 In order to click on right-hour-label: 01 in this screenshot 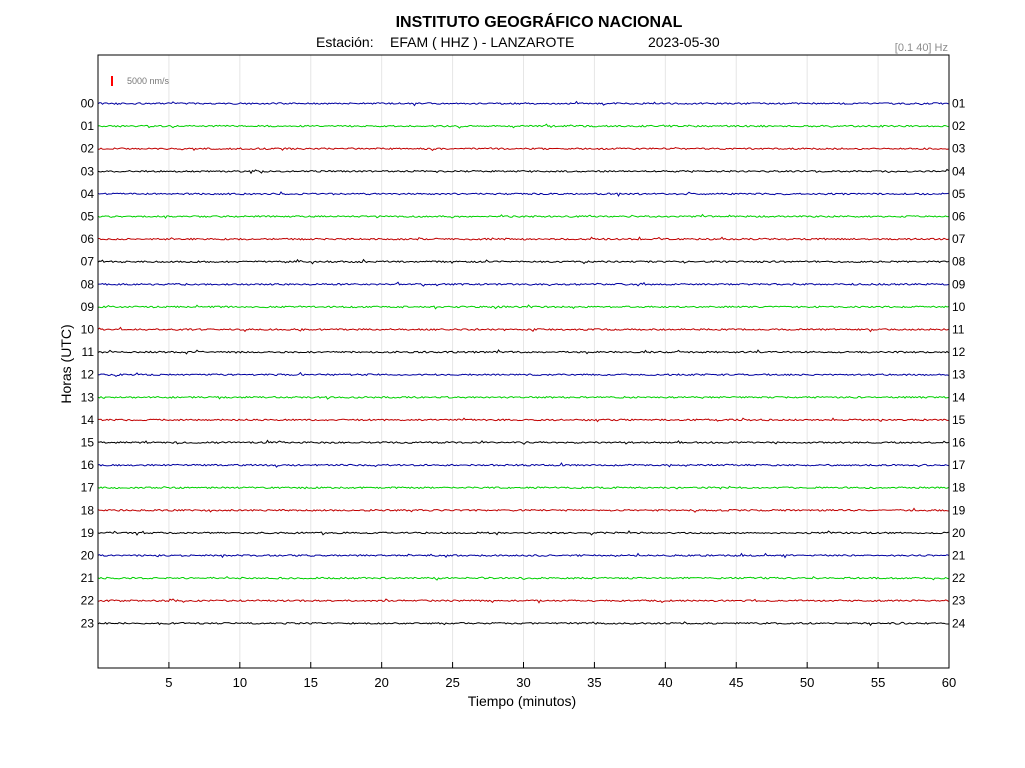, I will do `click(959, 104)`.